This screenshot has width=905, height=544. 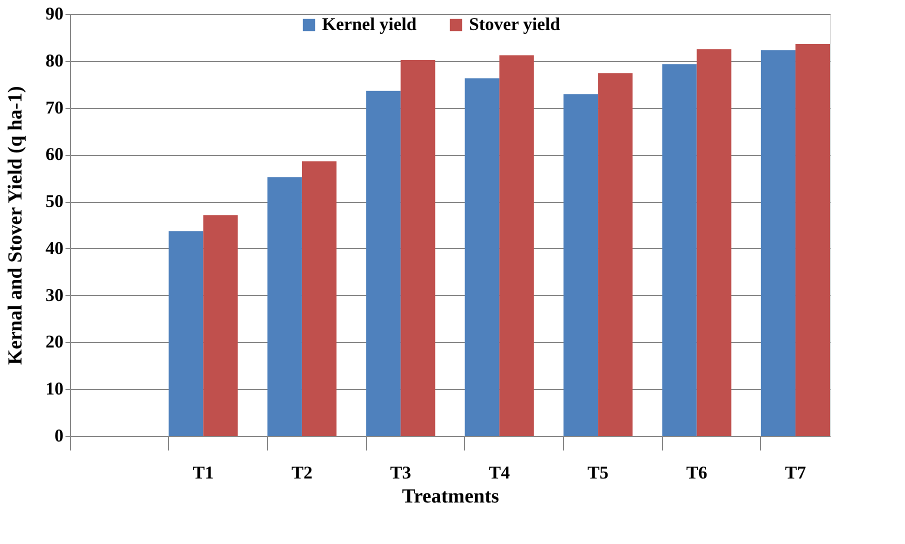 What do you see at coordinates (203, 472) in the screenshot?
I see `x-tick-label: T1` at bounding box center [203, 472].